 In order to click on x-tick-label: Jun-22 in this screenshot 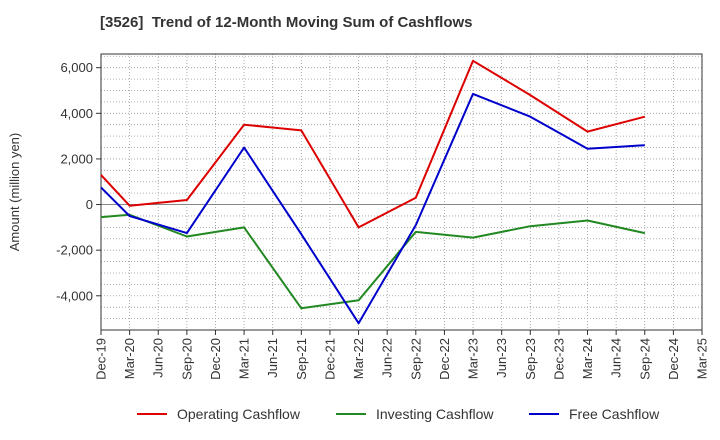, I will do `click(387, 358)`.